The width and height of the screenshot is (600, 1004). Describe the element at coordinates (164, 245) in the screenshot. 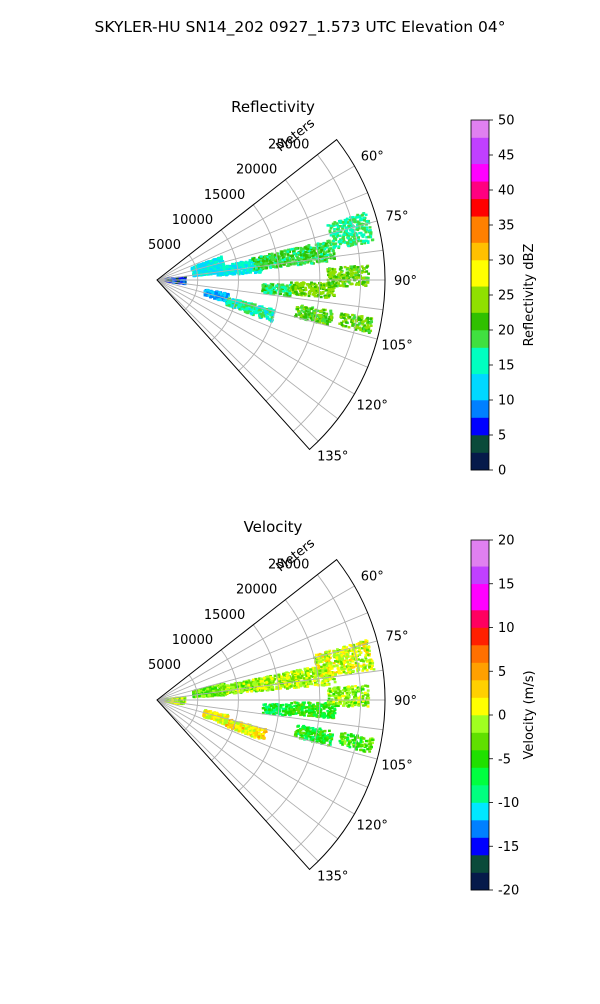

I see `range-tick-label: 5000` at that location.